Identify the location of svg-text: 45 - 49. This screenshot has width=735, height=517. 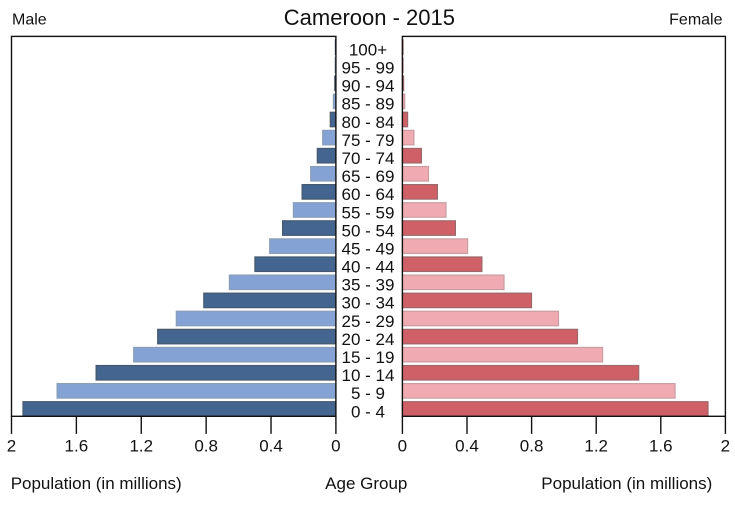
(368, 248).